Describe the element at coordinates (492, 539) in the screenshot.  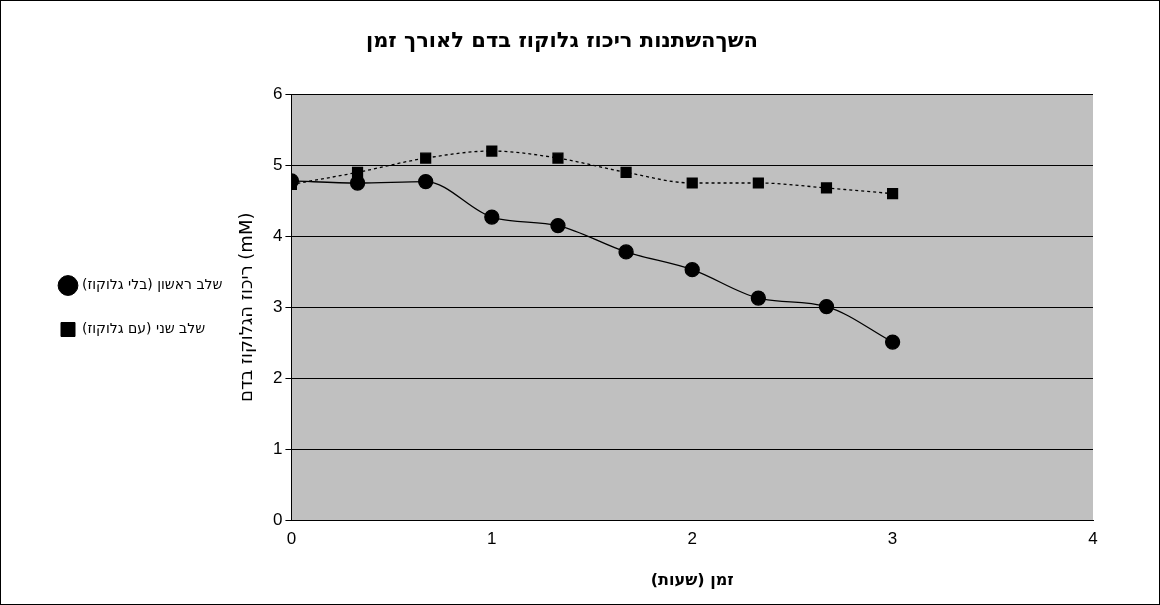
I see `x-tick-label: 1` at that location.